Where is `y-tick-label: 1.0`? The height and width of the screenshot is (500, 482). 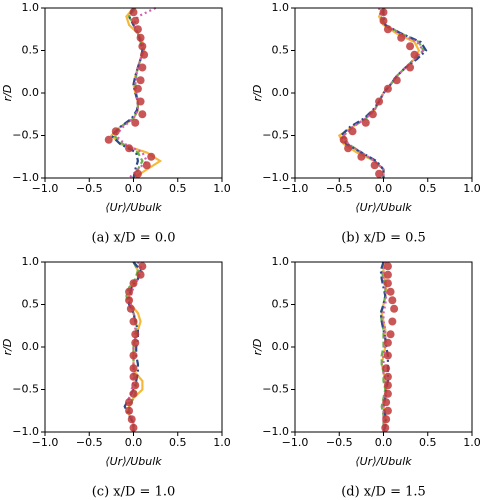
y-tick-label: 1.0 is located at coordinates (31, 261).